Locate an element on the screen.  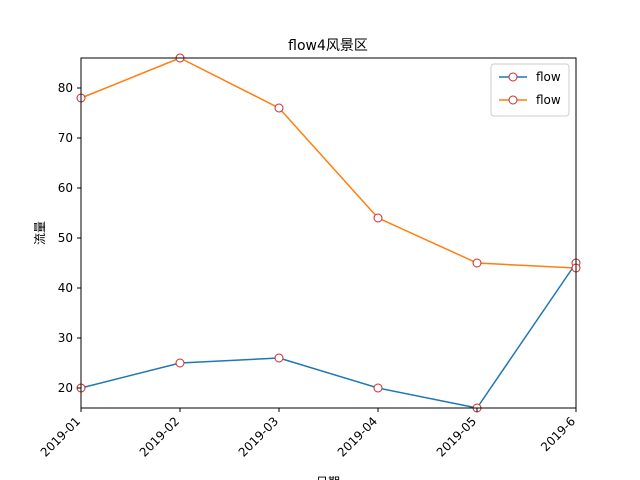
y-tick-label: 30 is located at coordinates (65, 338).